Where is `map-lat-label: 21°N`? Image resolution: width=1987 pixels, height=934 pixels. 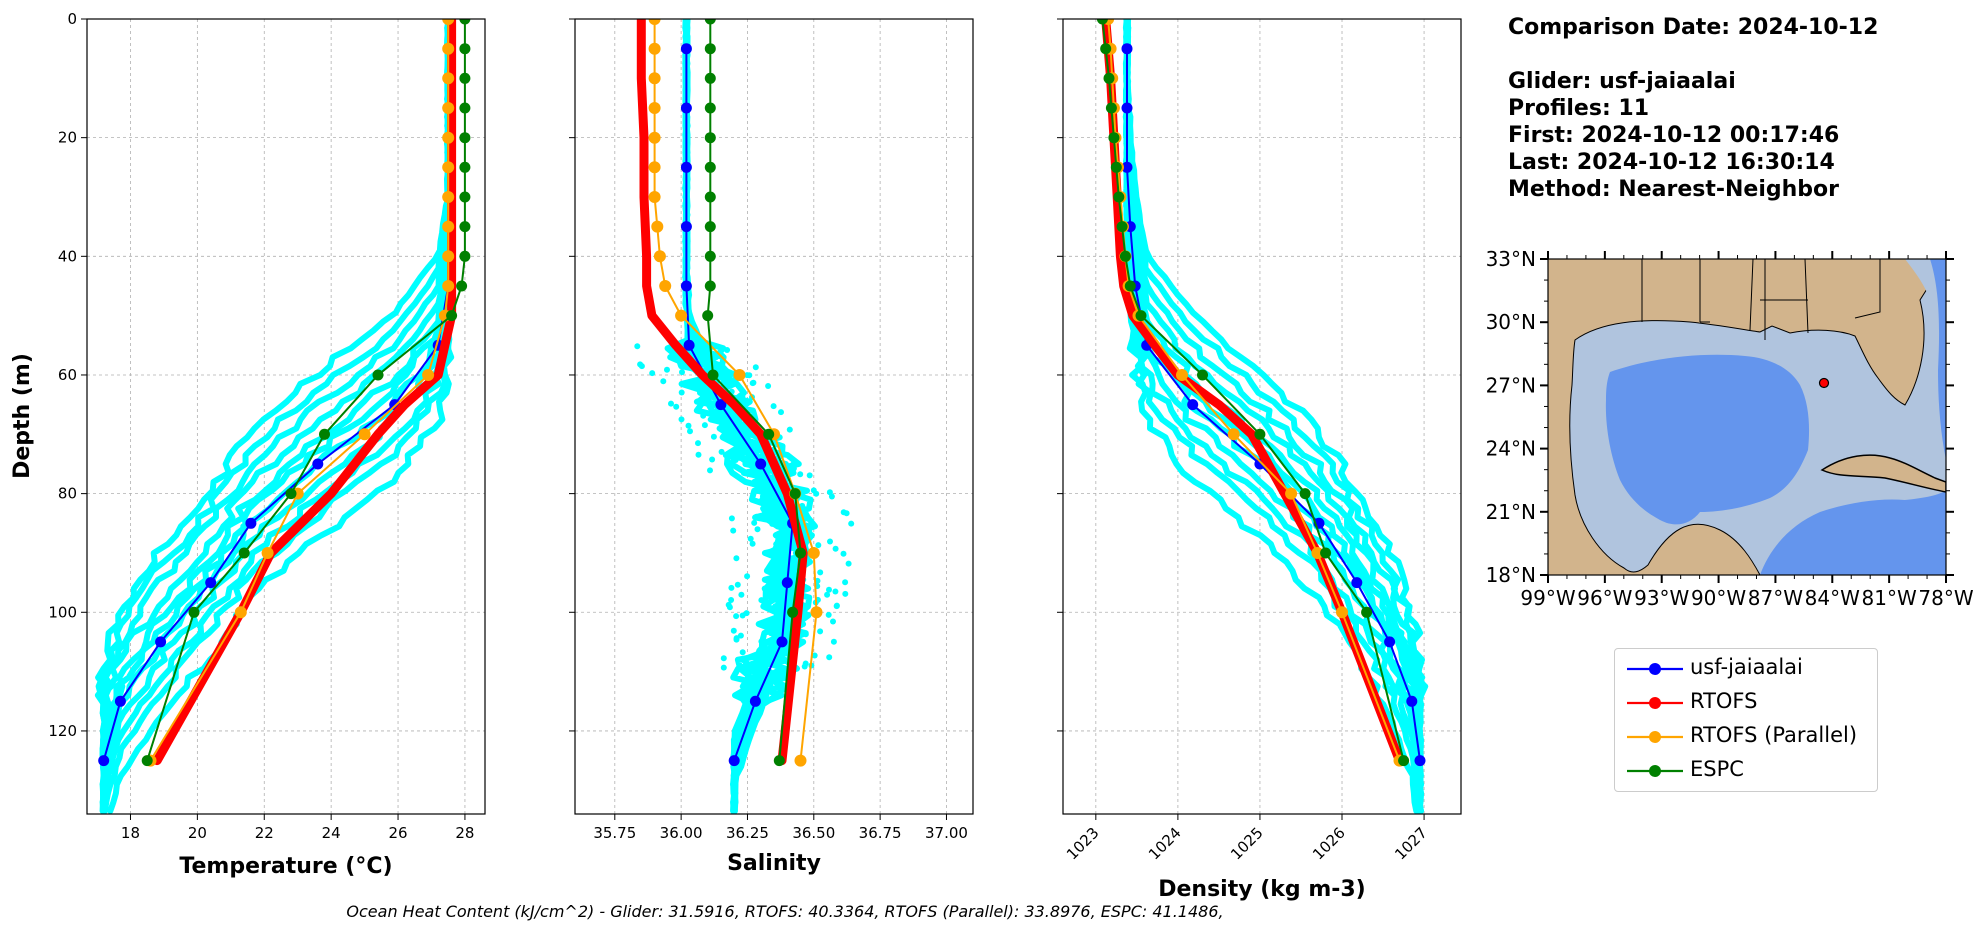 map-lat-label: 21°N is located at coordinates (1511, 512).